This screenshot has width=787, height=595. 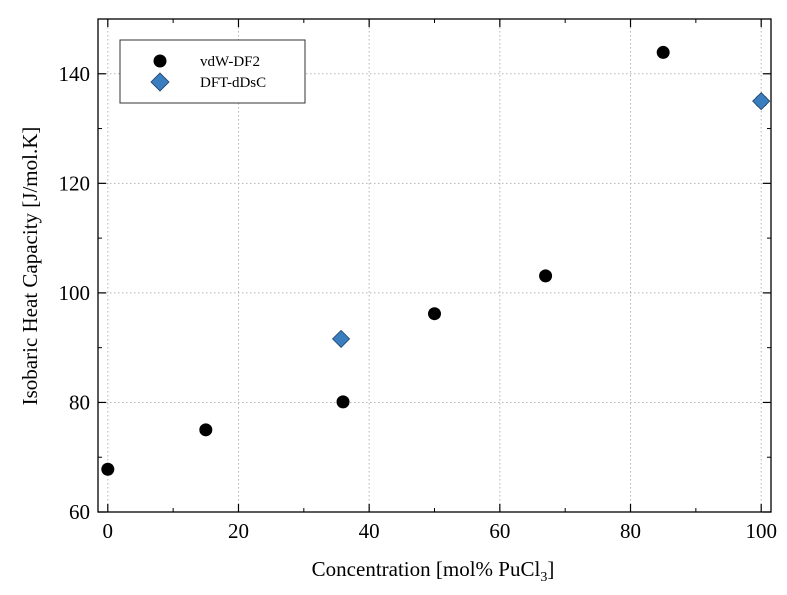 I want to click on x-tick-label: 20, so click(x=238, y=531).